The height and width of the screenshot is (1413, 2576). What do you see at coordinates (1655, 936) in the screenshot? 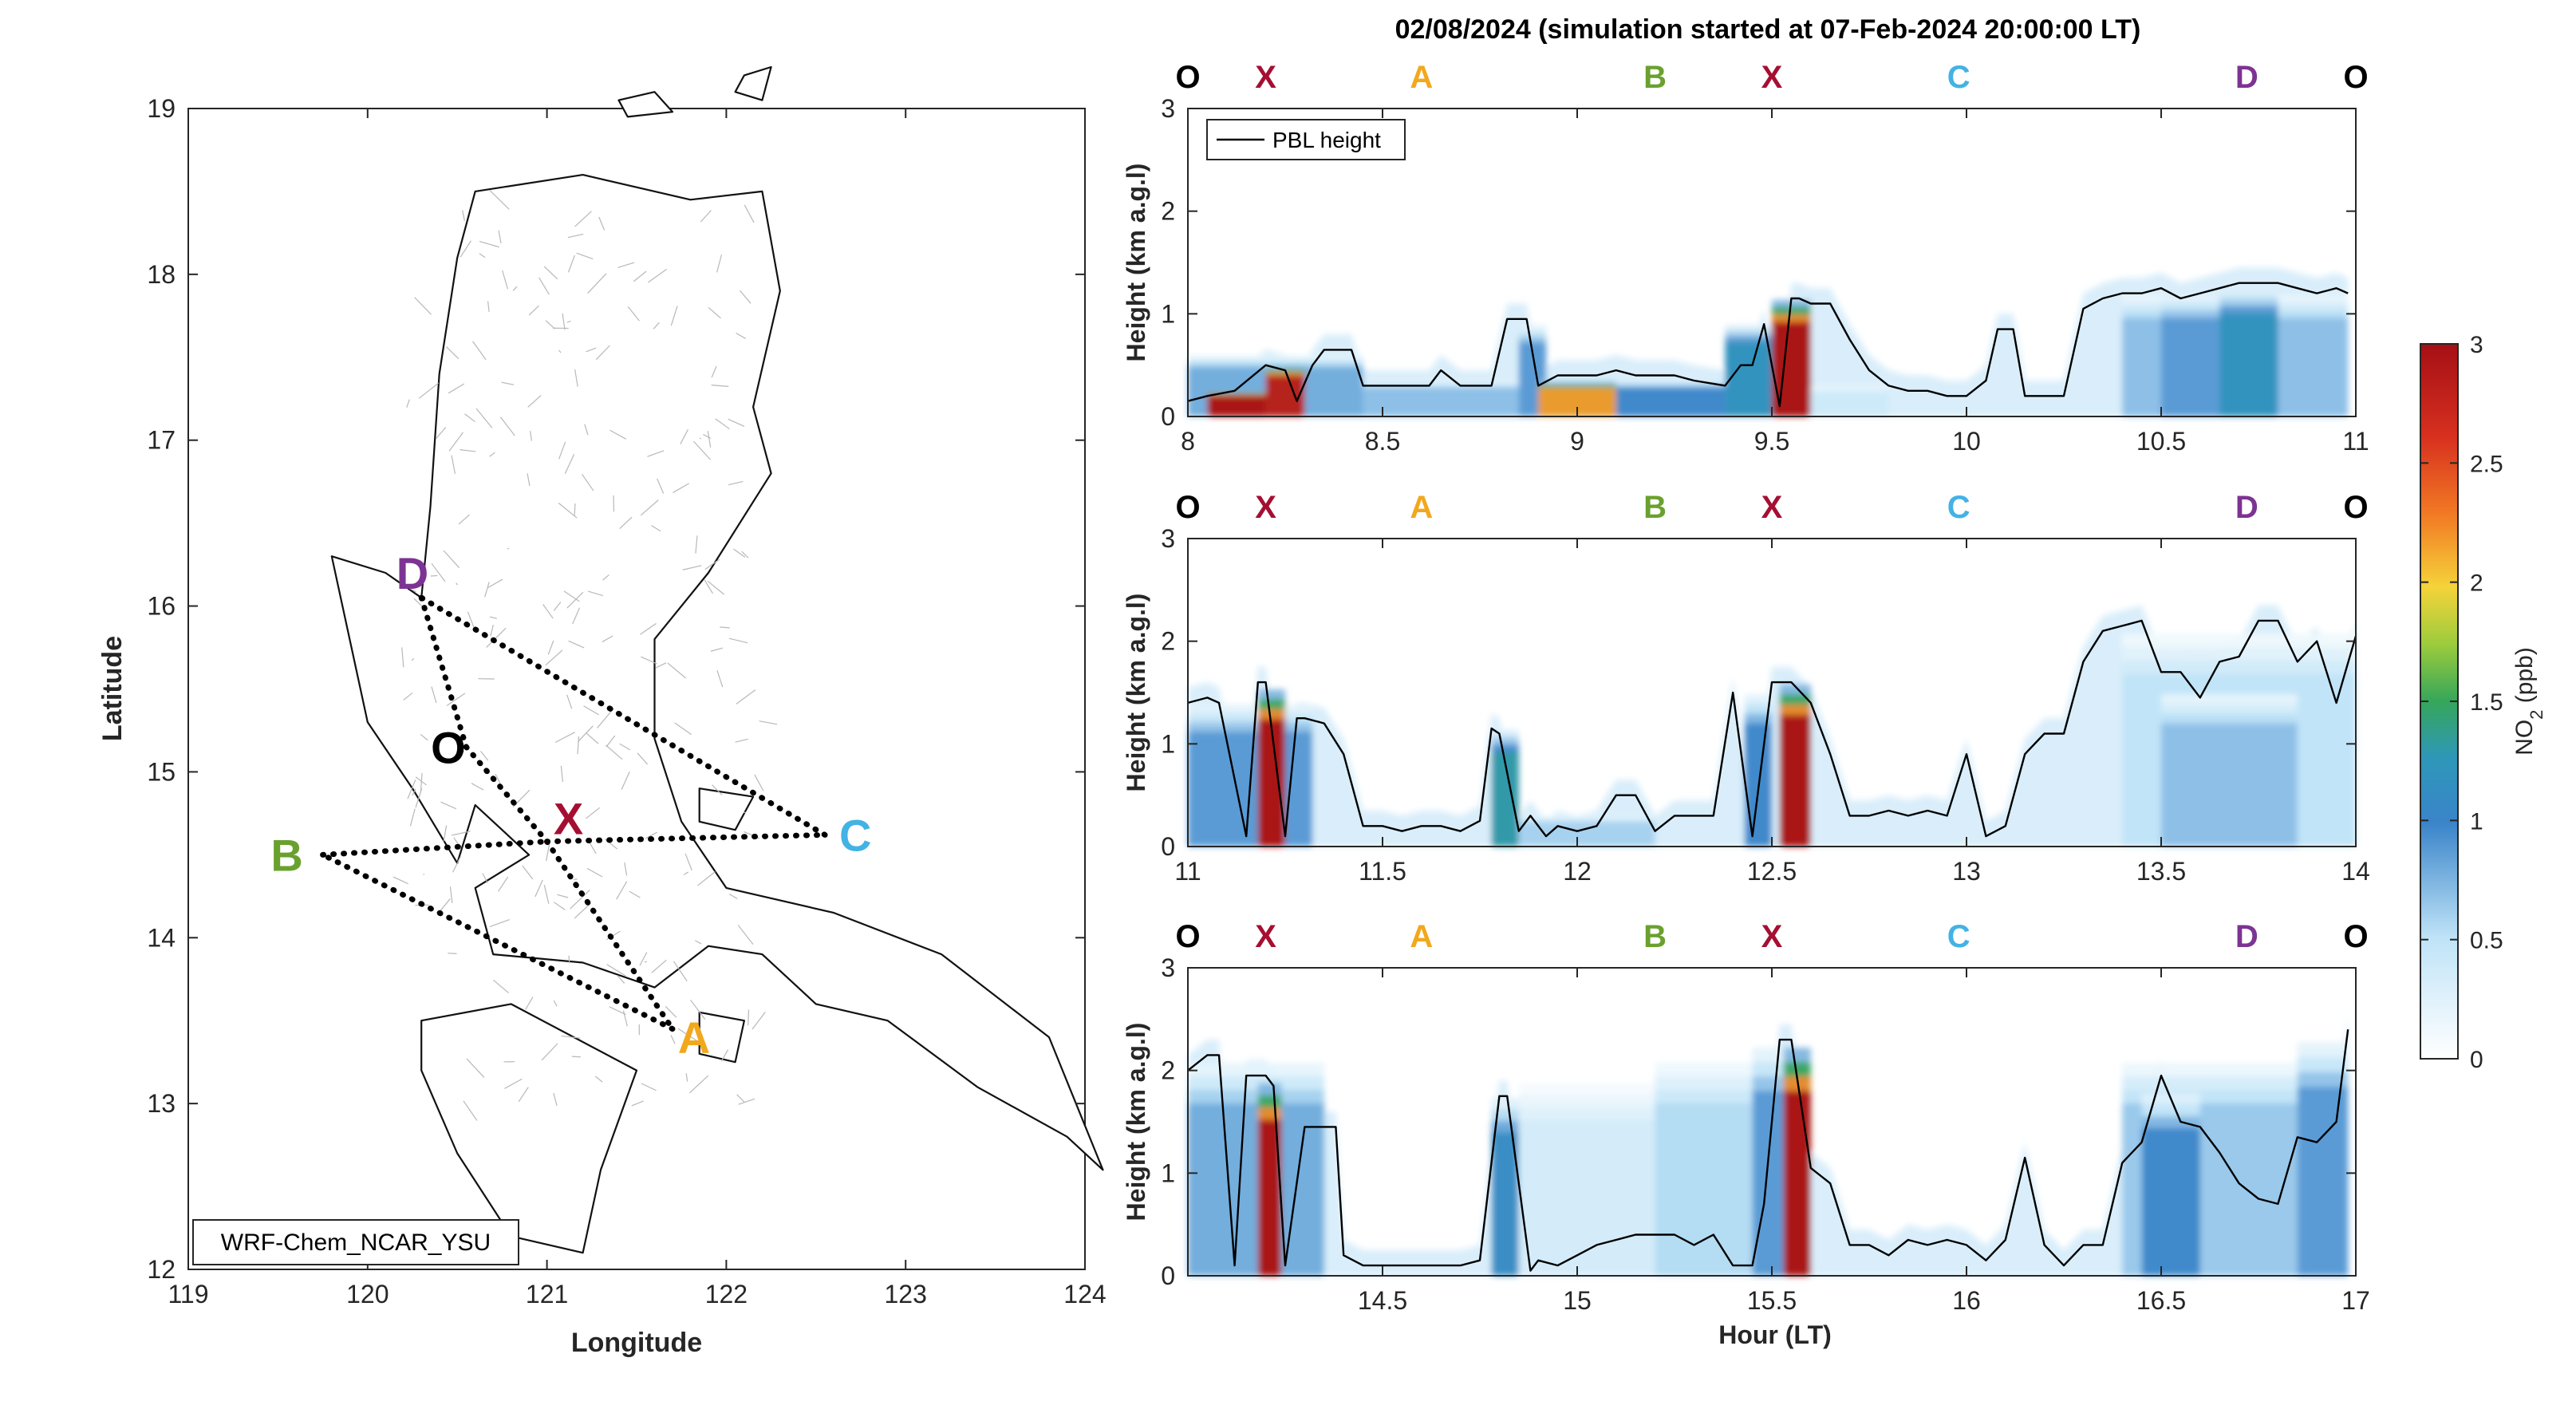
I see `waypoint-label-b: B` at bounding box center [1655, 936].